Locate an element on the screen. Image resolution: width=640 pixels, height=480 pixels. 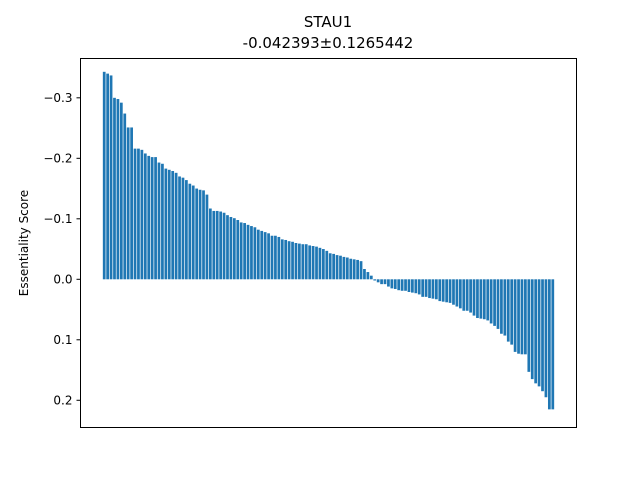
y-tick-label: −0.1 is located at coordinates (57, 219).